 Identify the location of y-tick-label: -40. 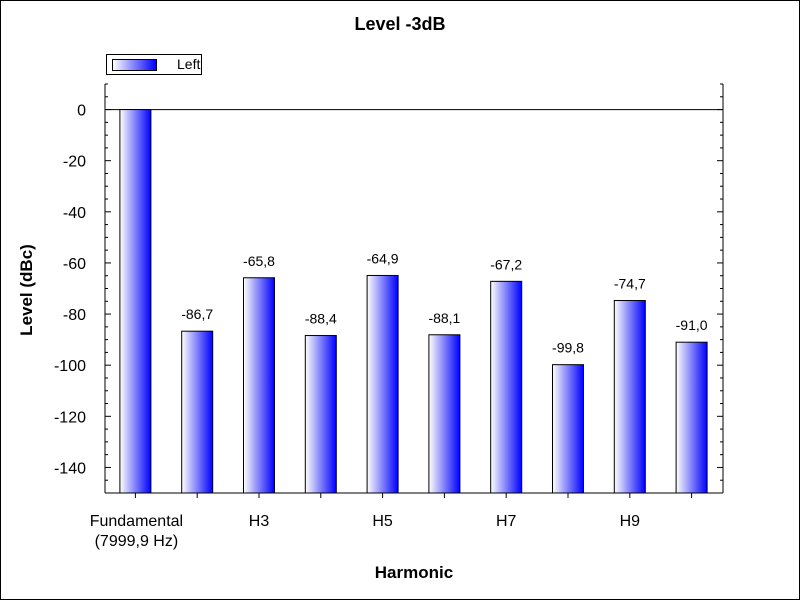
(74, 213).